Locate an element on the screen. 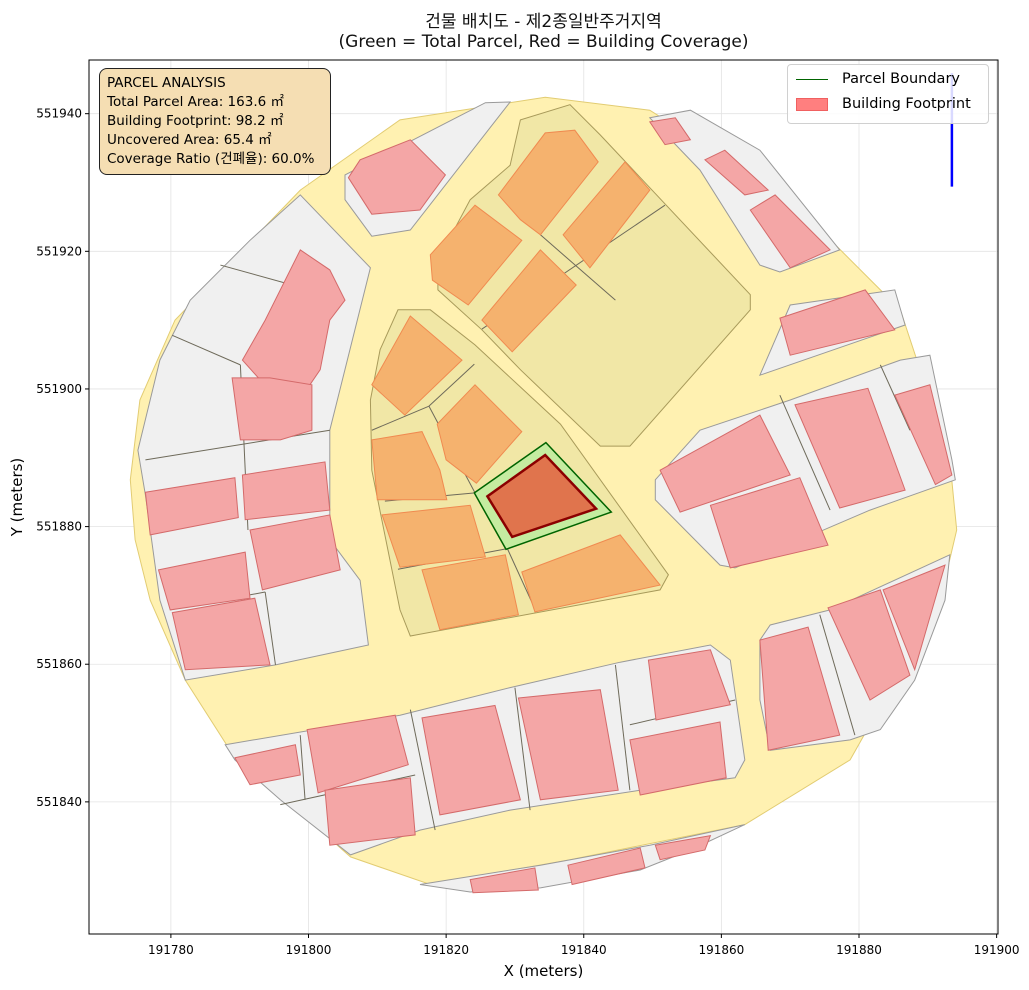  legend-patch-swatch is located at coordinates (812, 104).